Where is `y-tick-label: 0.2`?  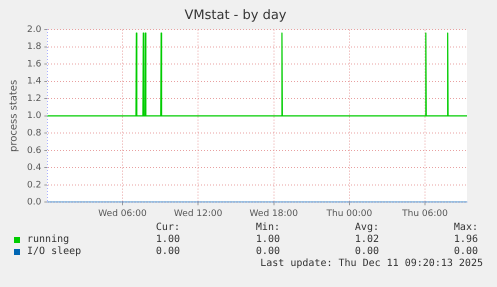
y-tick-label: 0.2 is located at coordinates (34, 185).